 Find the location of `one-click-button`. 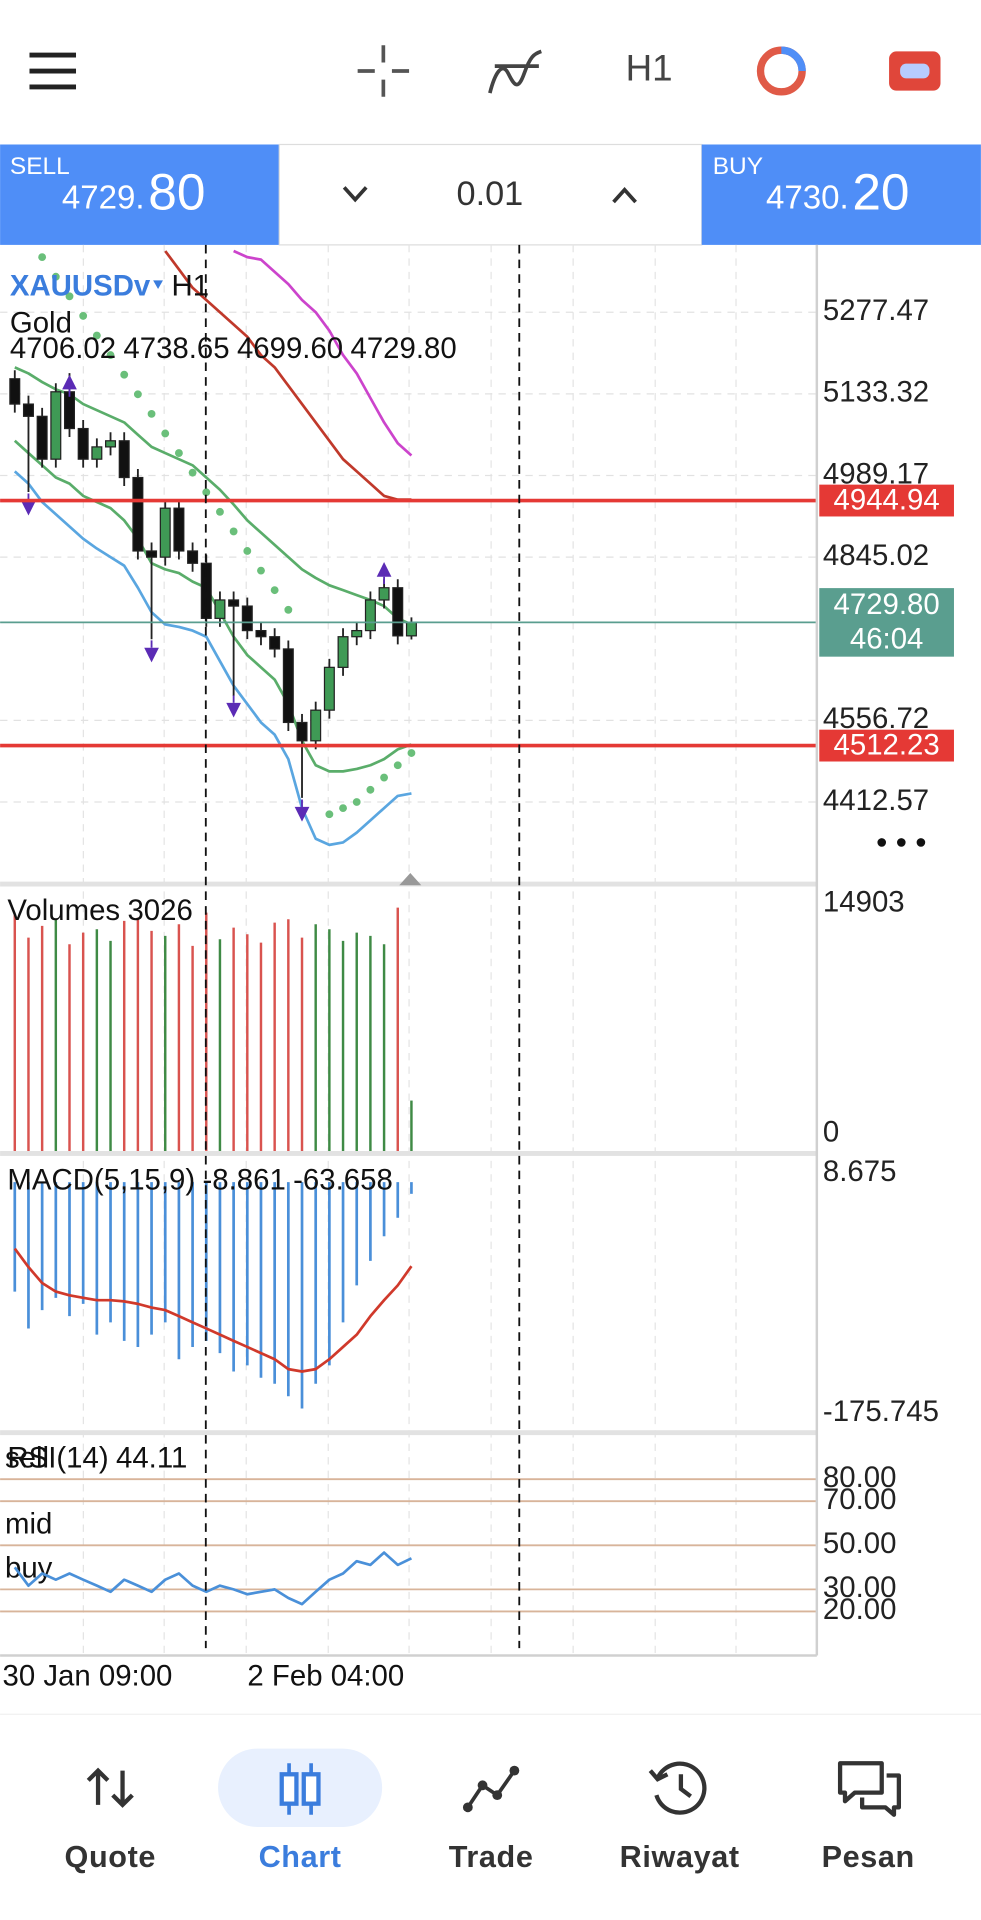

one-click-button is located at coordinates (781, 71).